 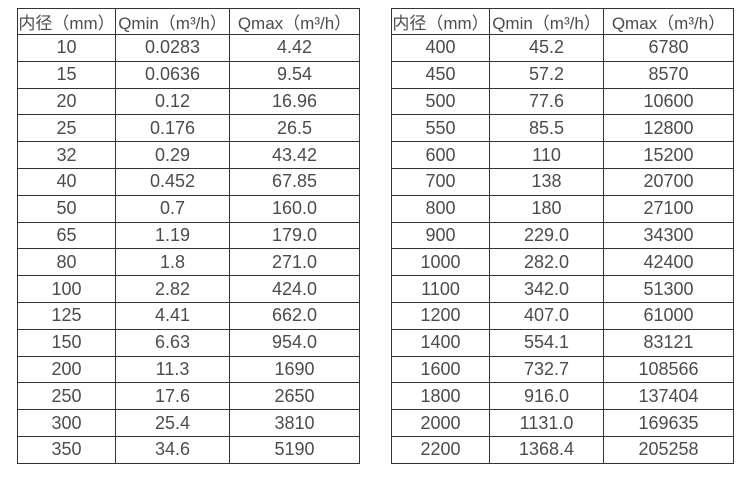 What do you see at coordinates (546, 181) in the screenshot?
I see `table-cell: 138` at bounding box center [546, 181].